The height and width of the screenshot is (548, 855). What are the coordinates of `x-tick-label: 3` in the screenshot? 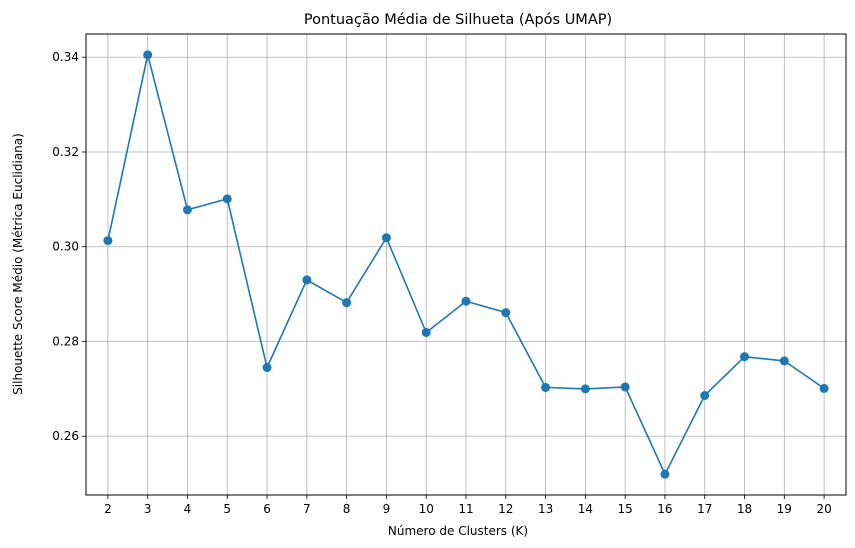 It's located at (148, 509).